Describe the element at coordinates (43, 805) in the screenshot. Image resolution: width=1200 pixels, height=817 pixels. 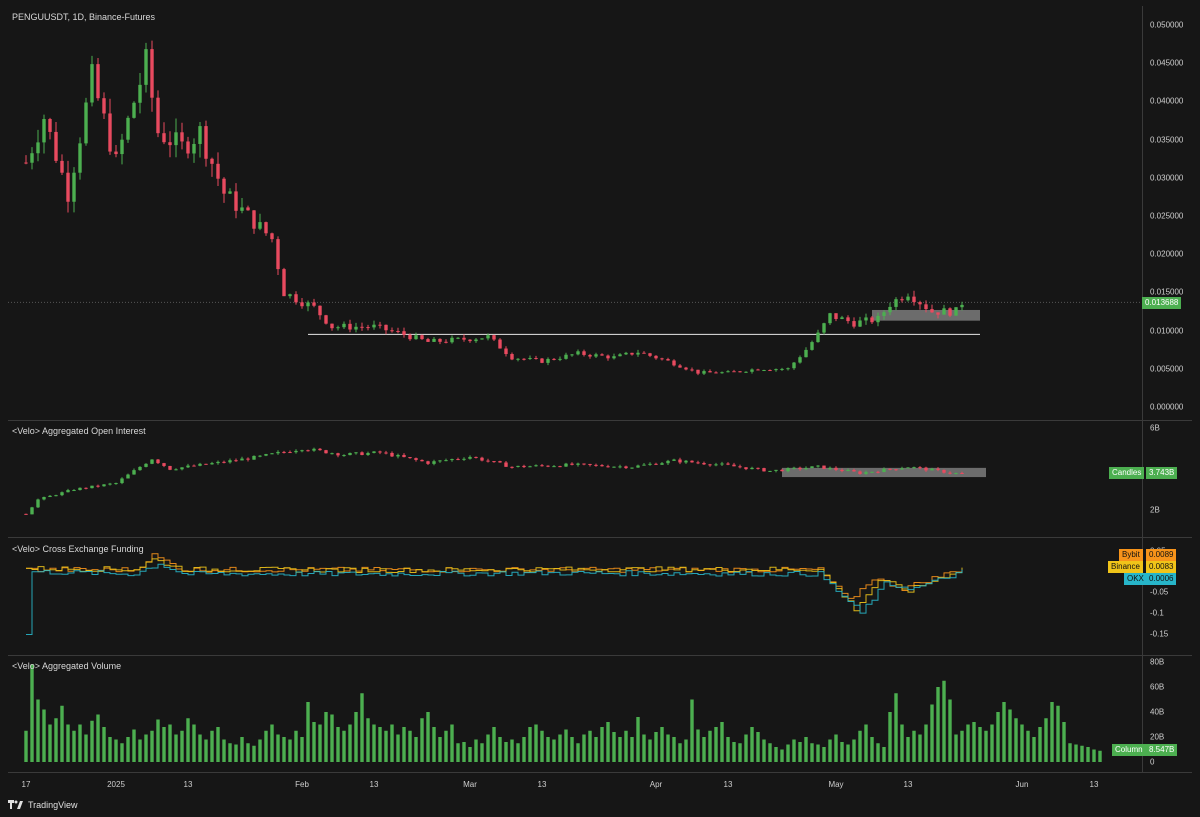
I see `tradingview-logo: TradingView` at that location.